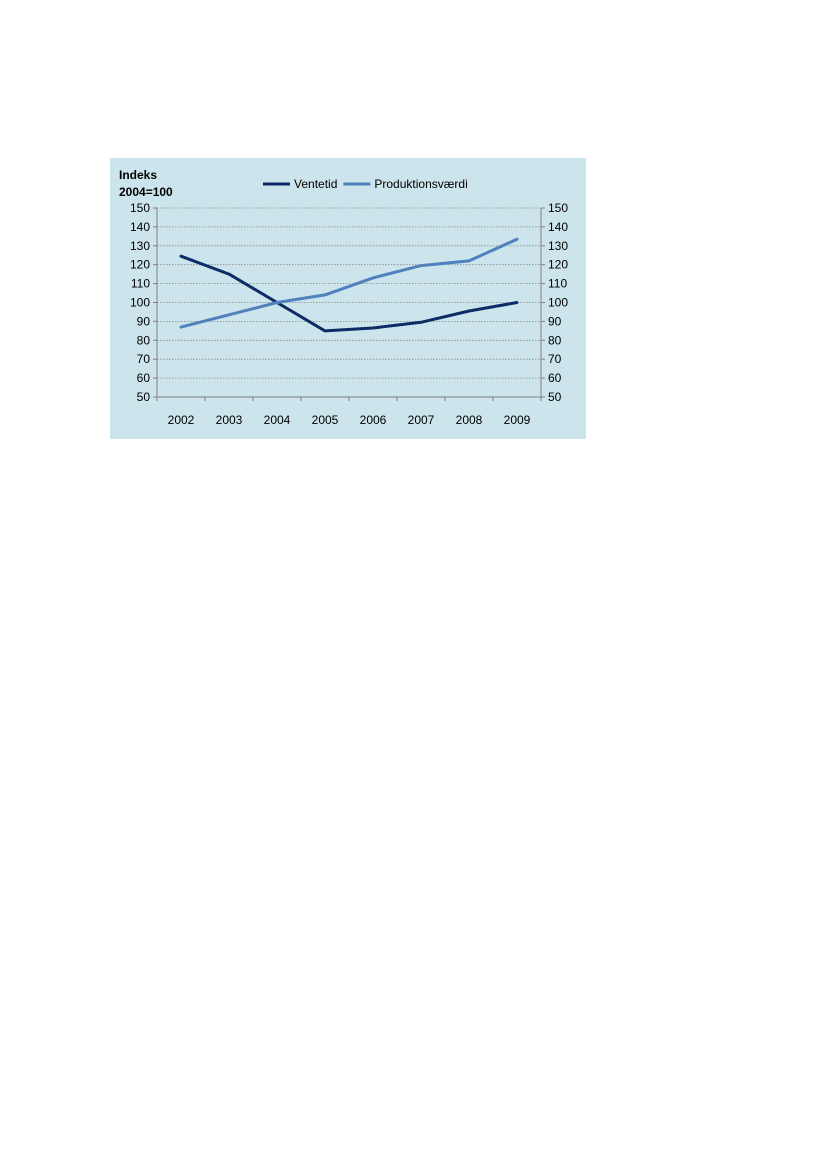  Describe the element at coordinates (140, 265) in the screenshot. I see `left-axis-tick-label: 120` at that location.